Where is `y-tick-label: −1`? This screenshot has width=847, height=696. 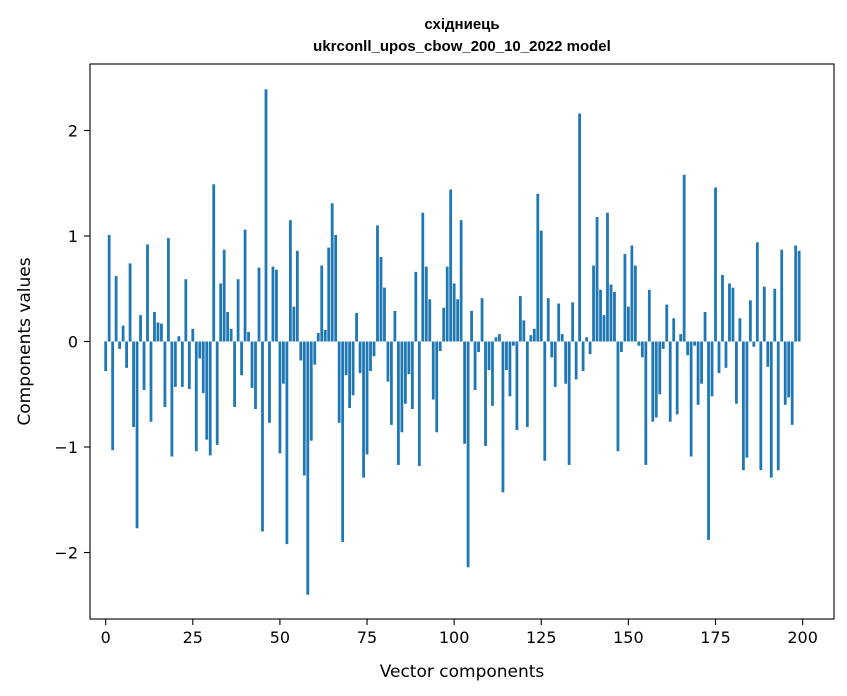 y-tick-label: −1 is located at coordinates (66, 447).